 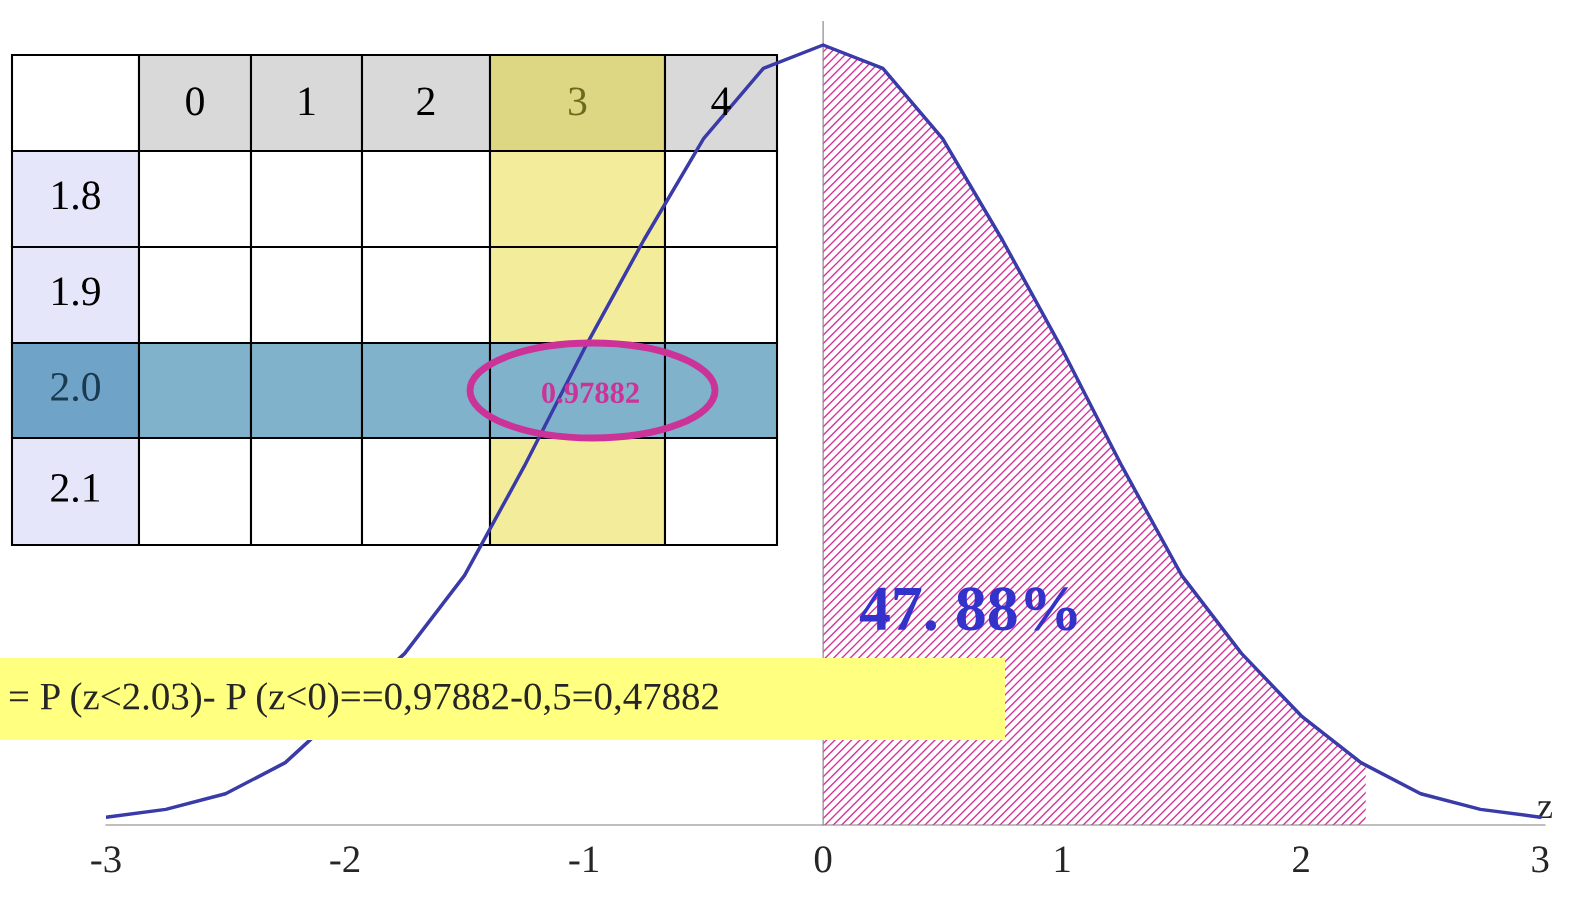 I want to click on x-tick-label: 1, so click(x=1062, y=859).